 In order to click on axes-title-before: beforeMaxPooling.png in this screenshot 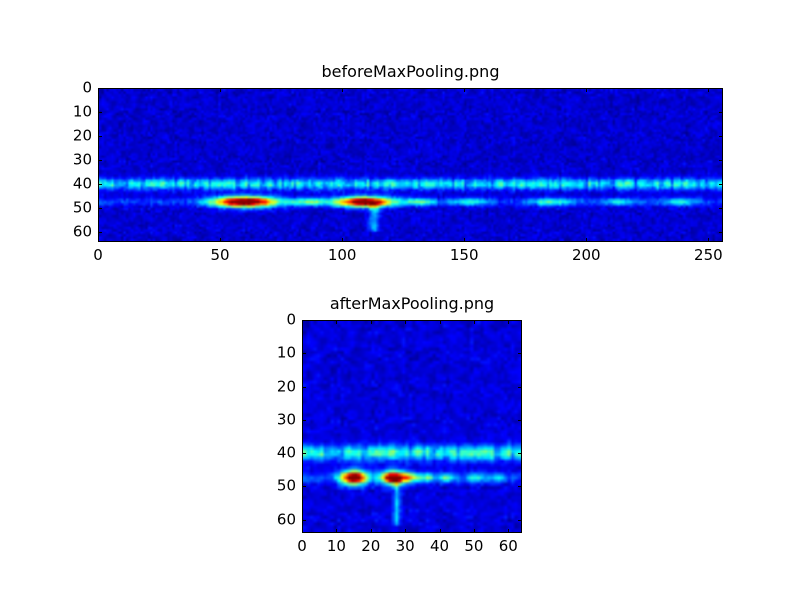, I will do `click(410, 71)`.